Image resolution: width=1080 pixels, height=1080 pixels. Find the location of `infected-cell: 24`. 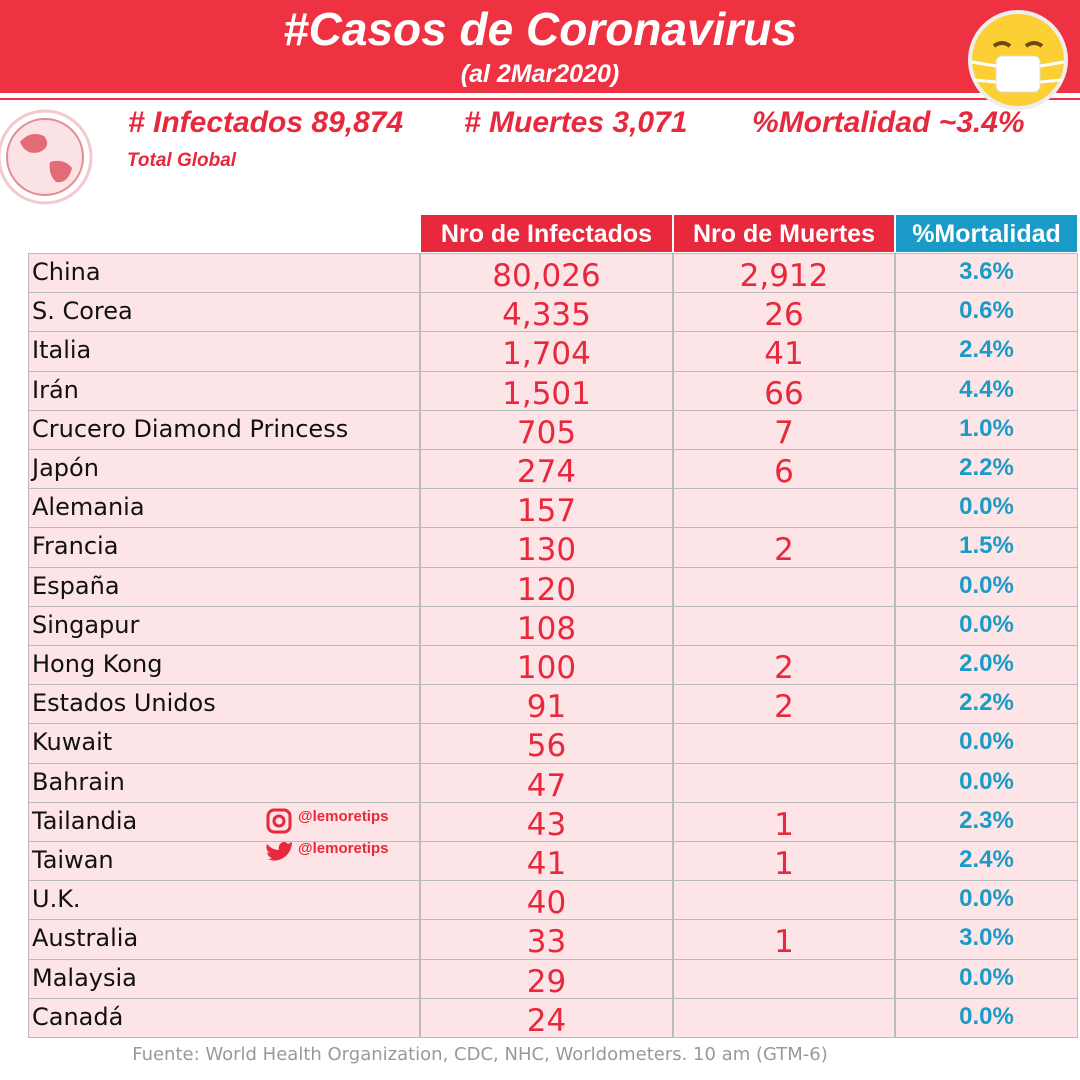

infected-cell: 24 is located at coordinates (546, 1017).